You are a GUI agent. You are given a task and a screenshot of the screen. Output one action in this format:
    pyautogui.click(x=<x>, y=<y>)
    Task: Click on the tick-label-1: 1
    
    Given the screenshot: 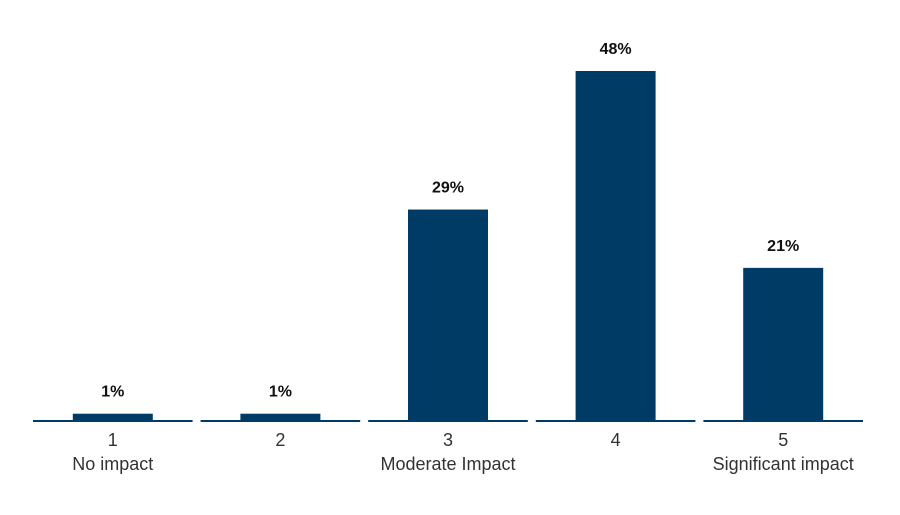 What is the action you would take?
    pyautogui.click(x=113, y=440)
    